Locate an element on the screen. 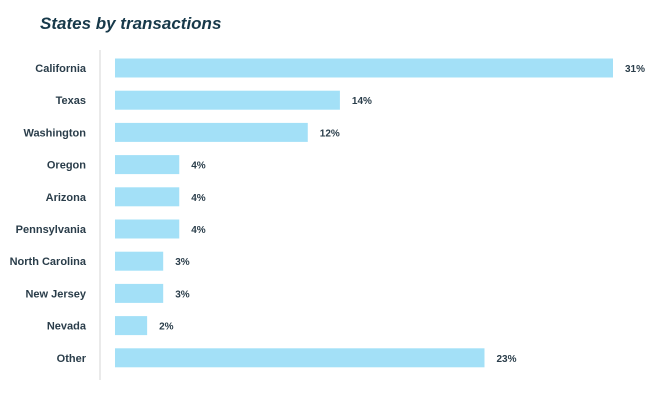  value-label: 12% is located at coordinates (330, 133).